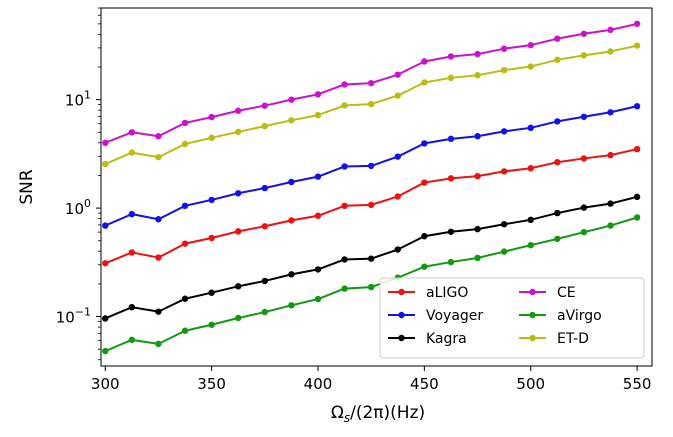  Describe the element at coordinates (427, 339) in the screenshot. I see `legend-item-kagra: Kagra` at that location.